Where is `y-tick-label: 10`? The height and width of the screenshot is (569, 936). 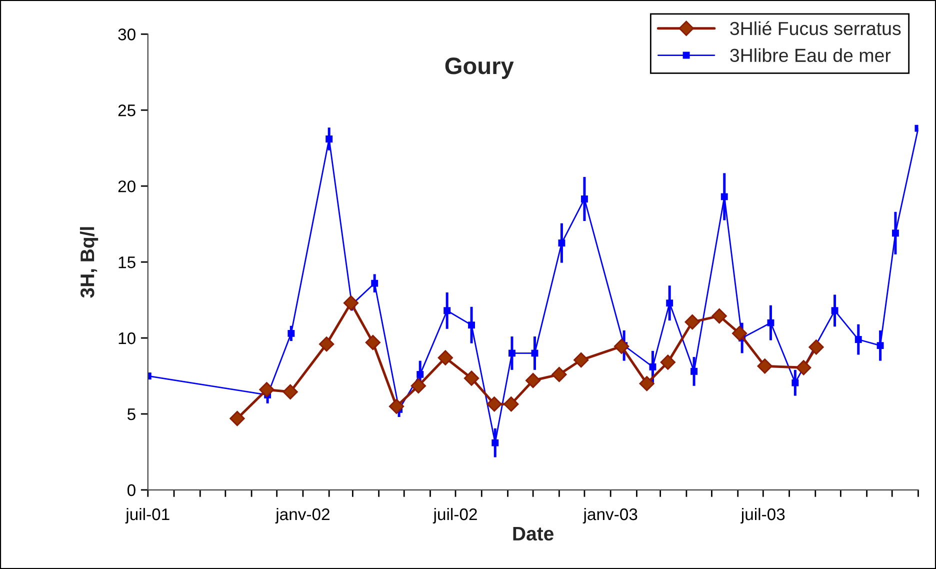
y-tick-label: 10 is located at coordinates (127, 338).